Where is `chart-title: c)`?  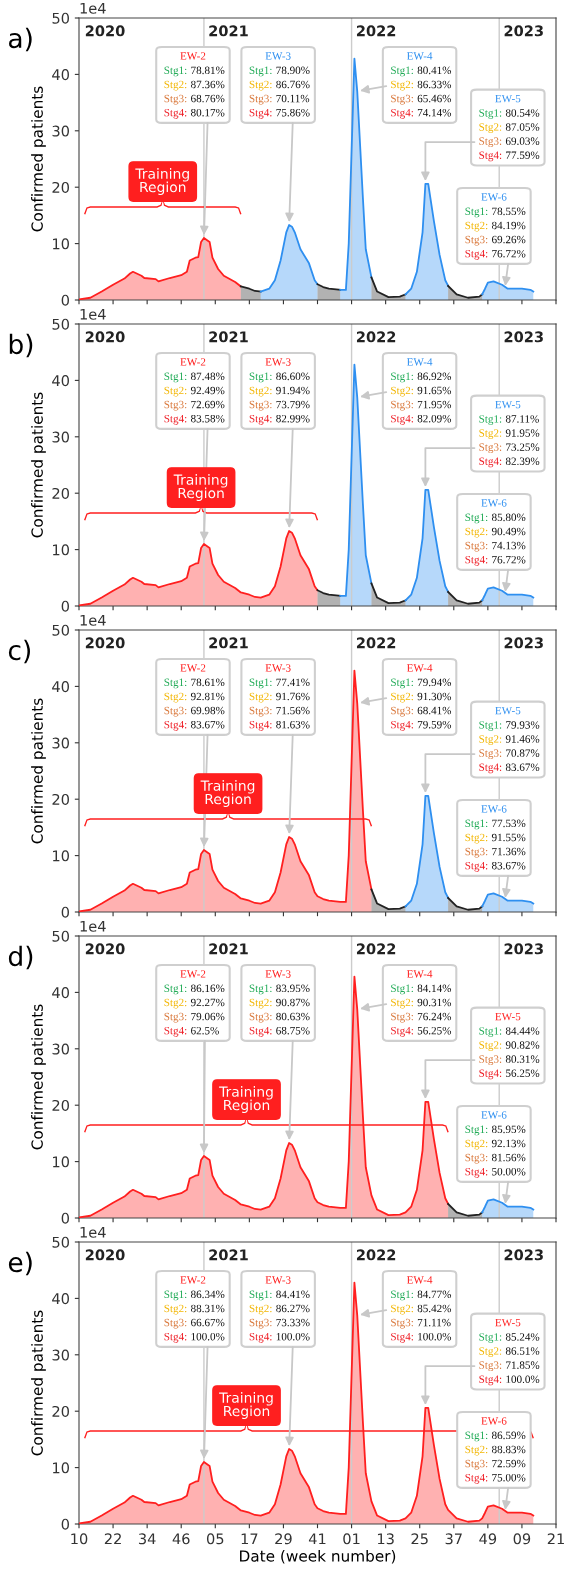
chart-title: c) is located at coordinates (19, 651).